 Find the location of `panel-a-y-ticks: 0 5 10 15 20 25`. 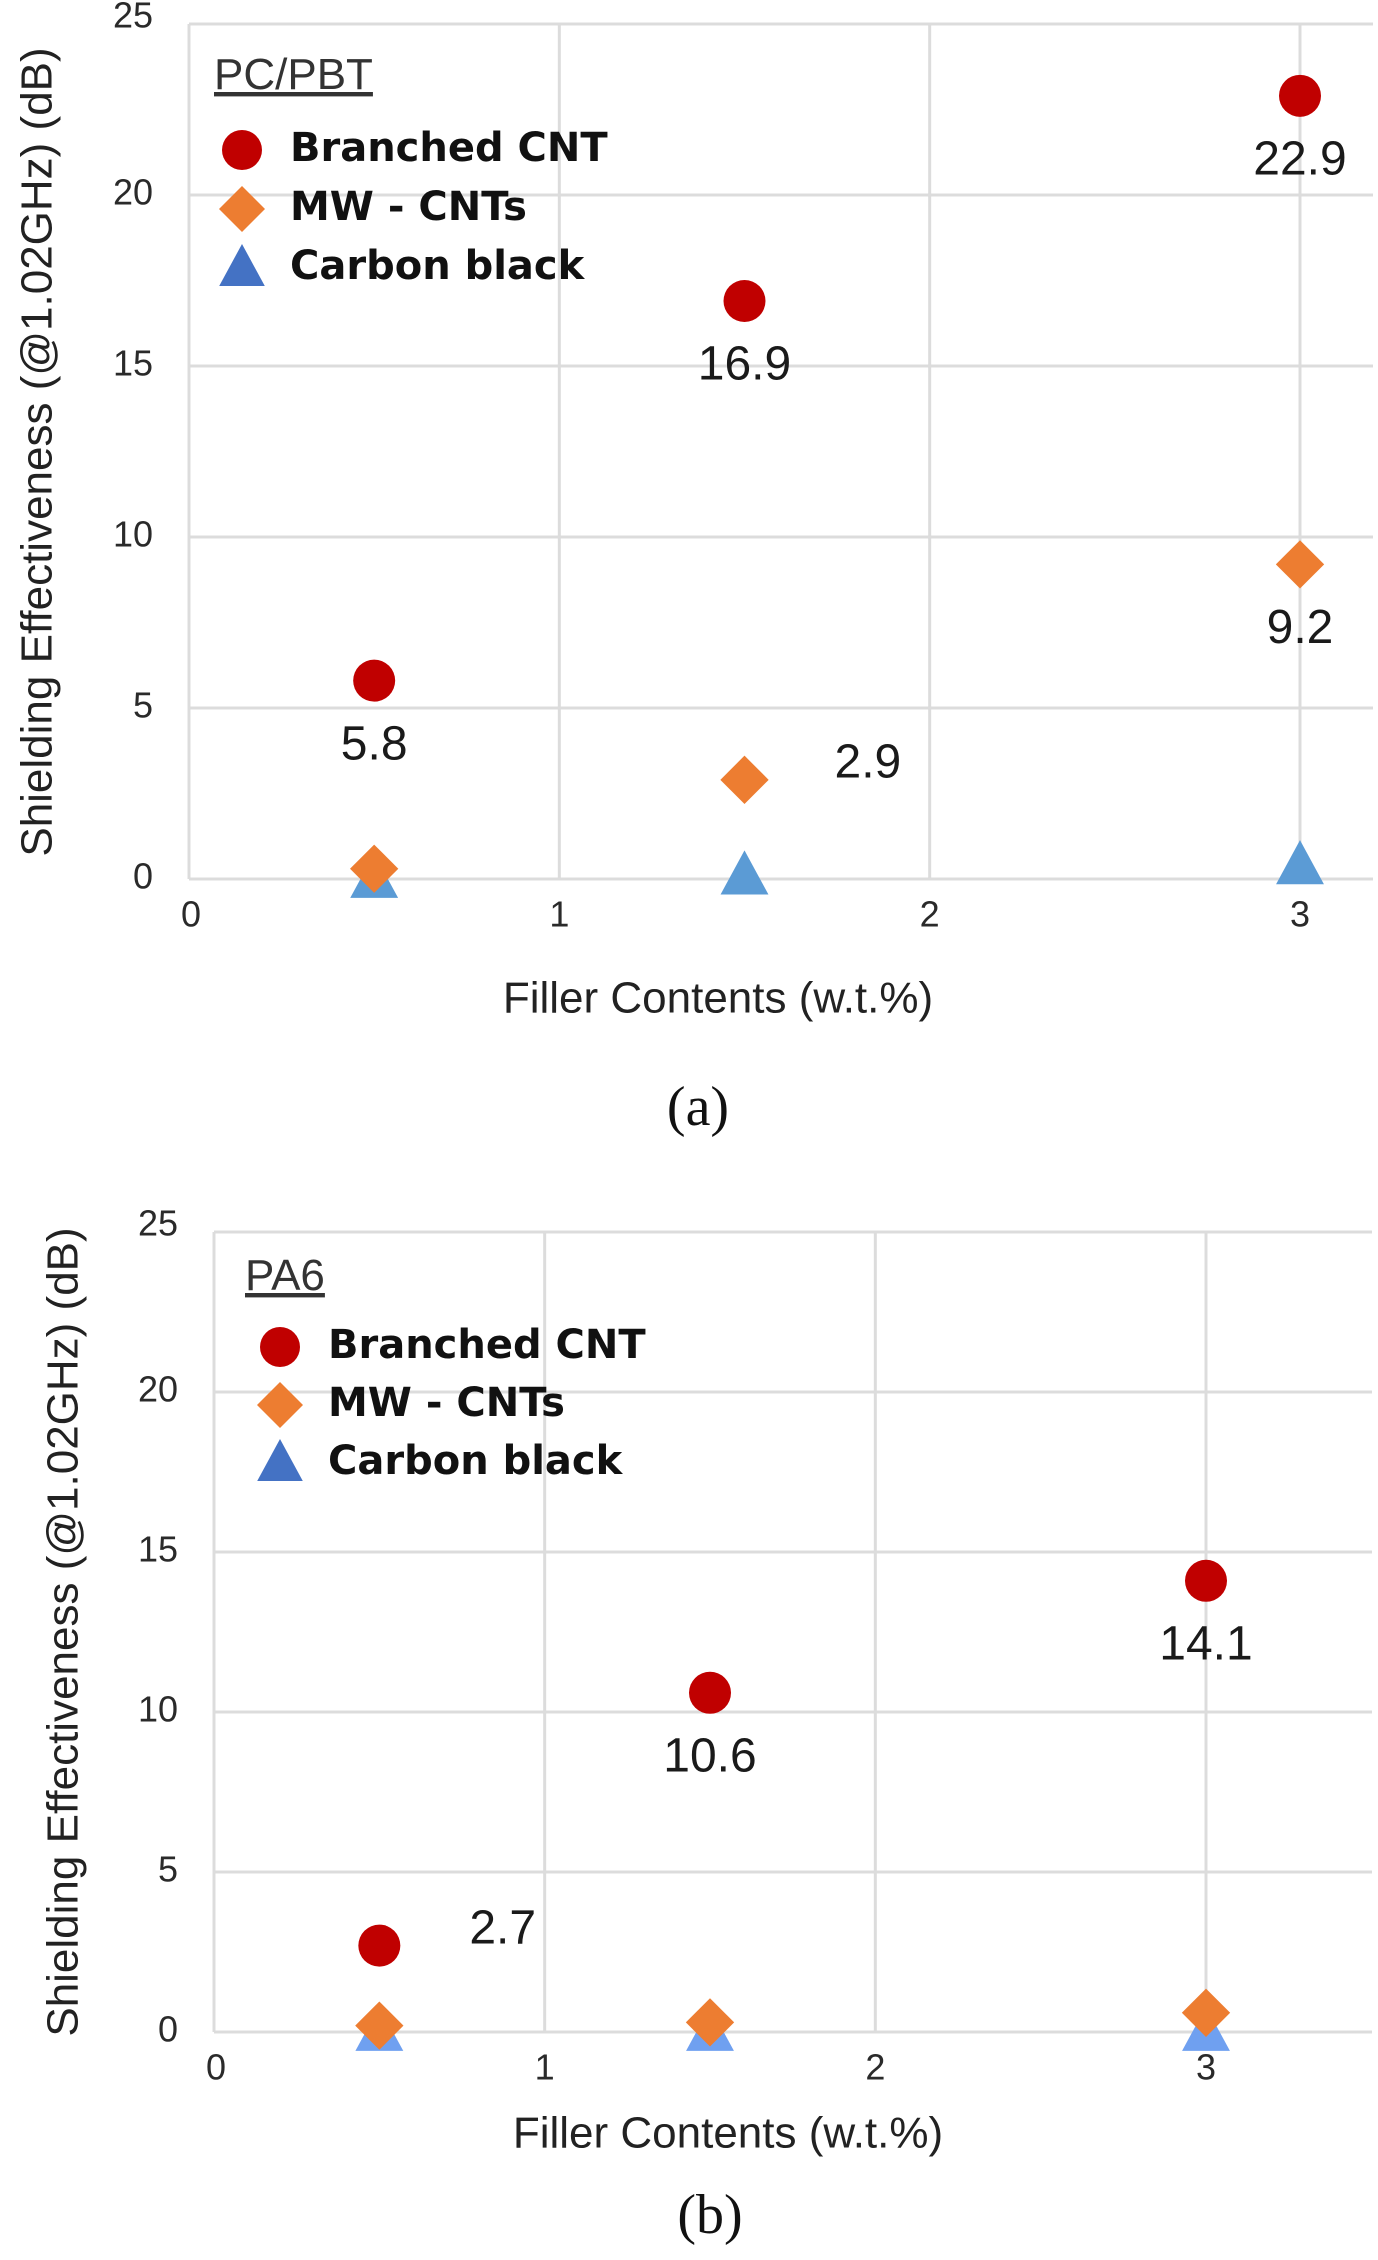

panel-a-y-ticks: 0 5 10 15 20 25 is located at coordinates (133, 448).